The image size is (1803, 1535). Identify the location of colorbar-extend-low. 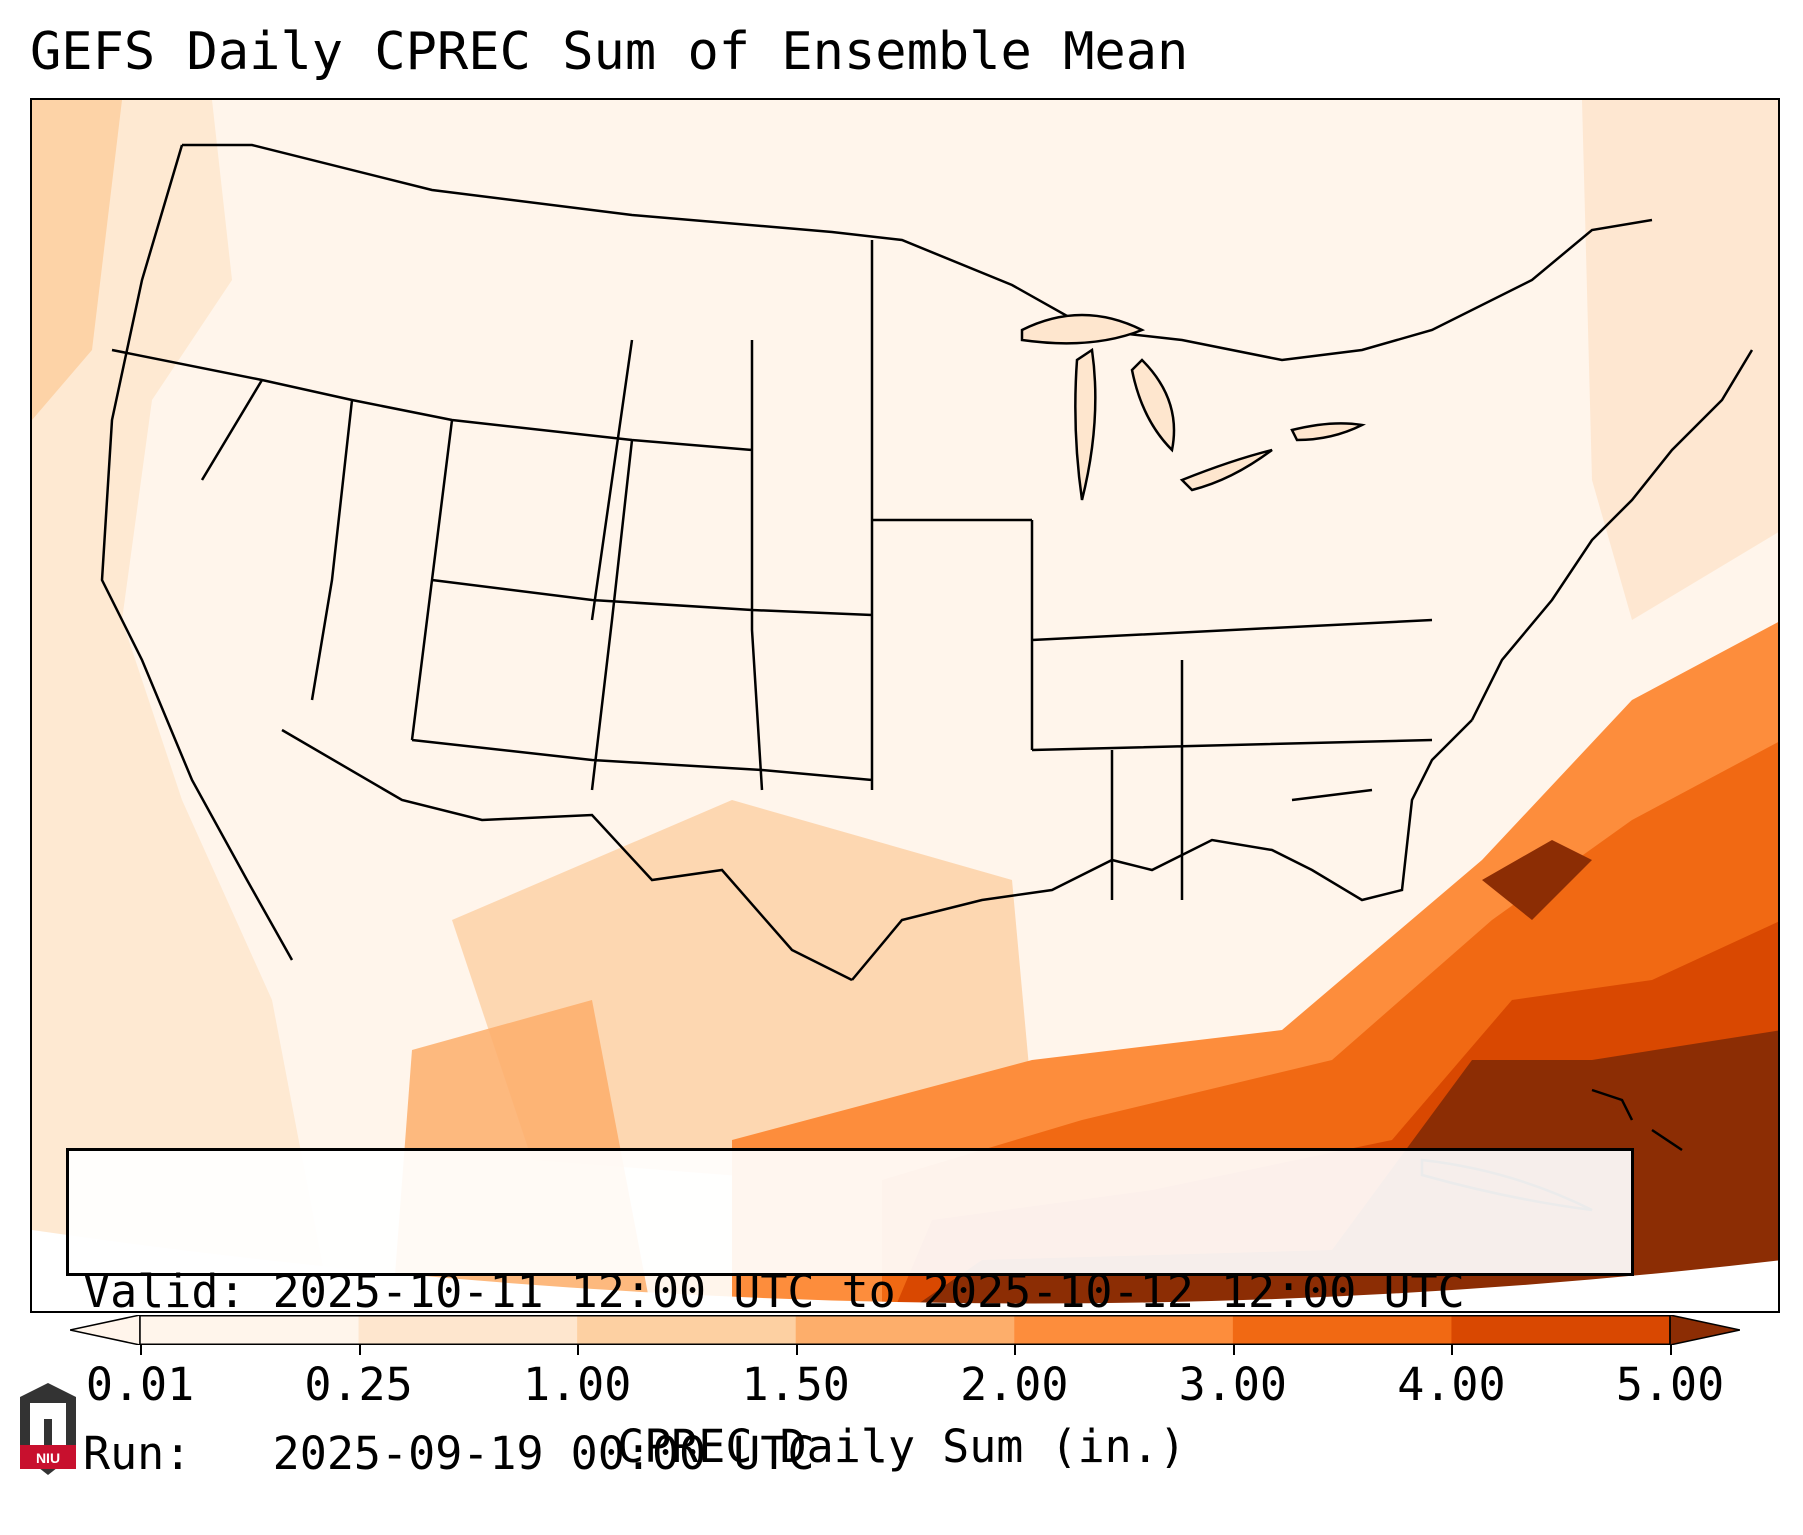
(105, 1330).